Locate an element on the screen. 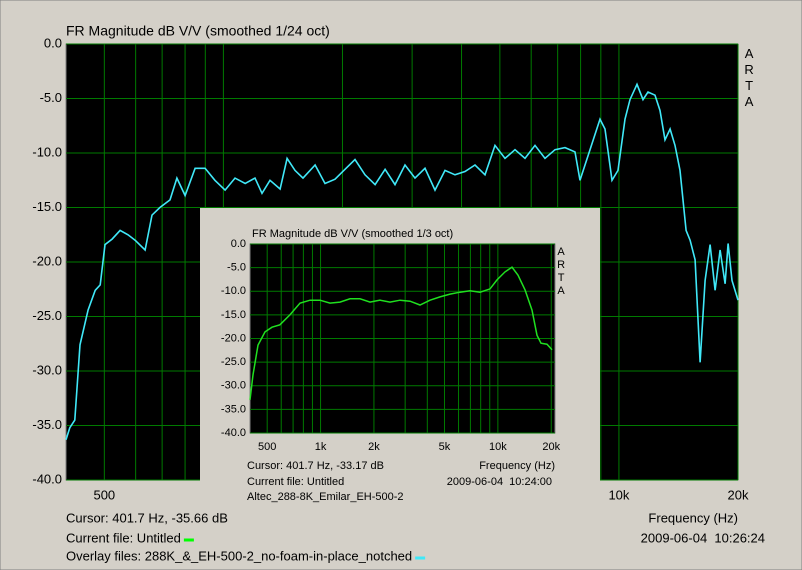 This screenshot has height=570, width=802. timestamp: 2009-06-04 10:24:00 is located at coordinates (499, 482).